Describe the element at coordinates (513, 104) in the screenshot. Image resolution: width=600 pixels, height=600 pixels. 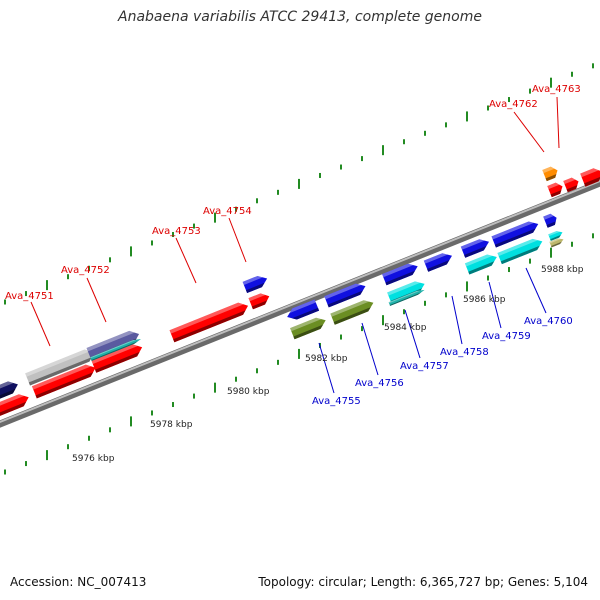
I see `gene-label: Ava_4762` at that location.